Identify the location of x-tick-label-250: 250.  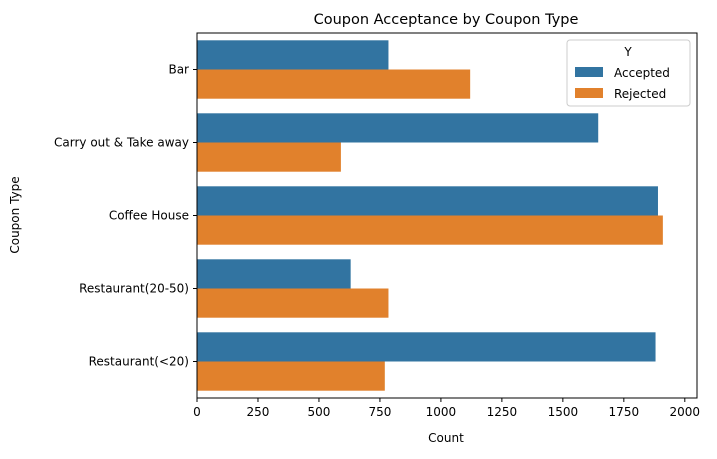
(258, 412).